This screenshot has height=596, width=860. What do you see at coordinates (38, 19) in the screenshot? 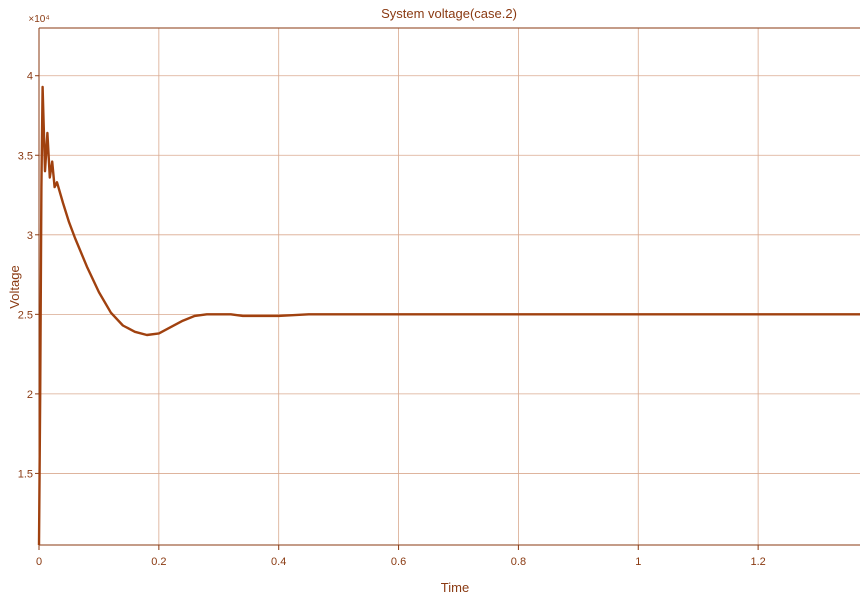
I see `y-exponent-label: ×10⁴` at bounding box center [38, 19].